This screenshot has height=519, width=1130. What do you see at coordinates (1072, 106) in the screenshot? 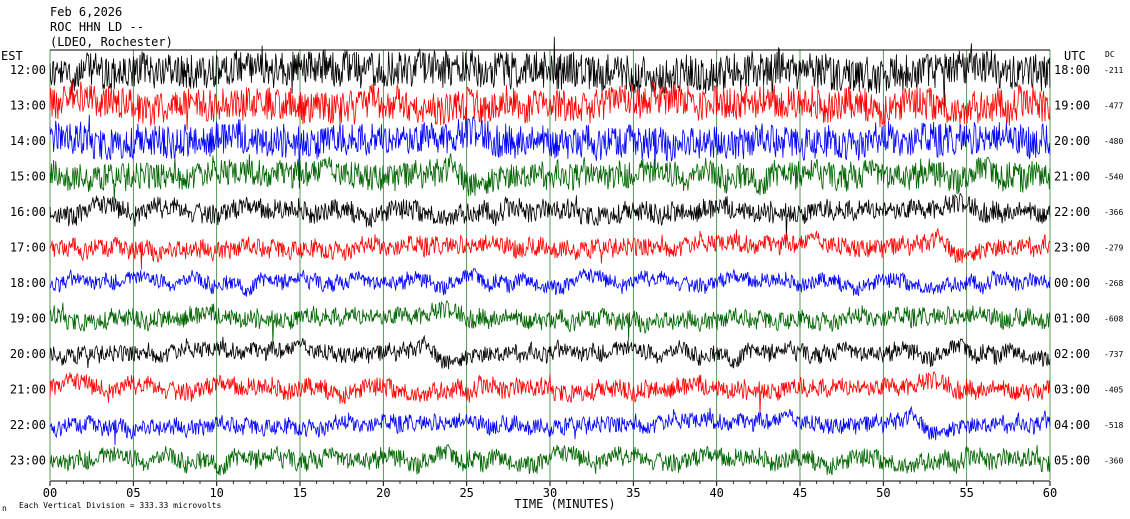
I see `utc-hour-label: 19:00` at bounding box center [1072, 106].